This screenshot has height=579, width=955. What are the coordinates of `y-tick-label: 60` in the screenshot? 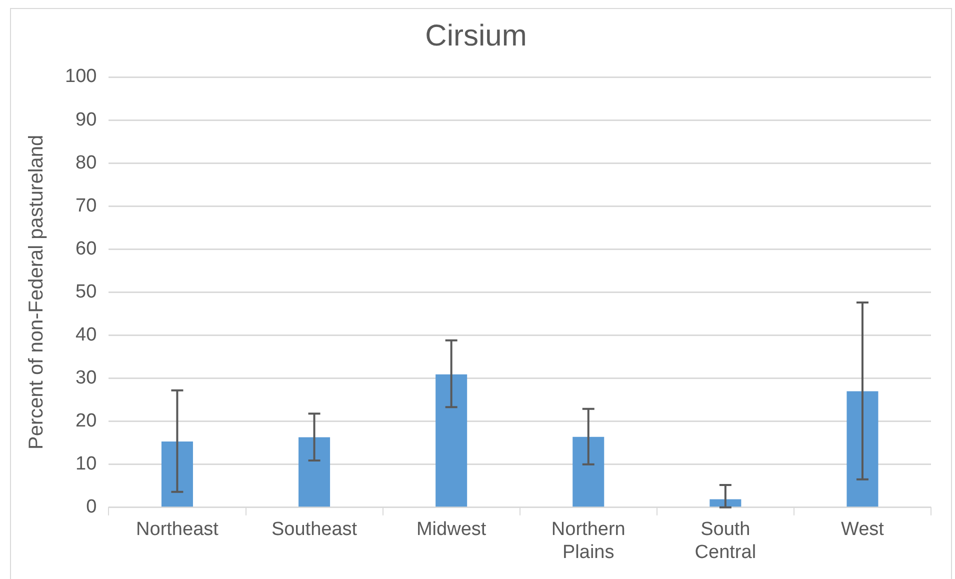 It's located at (86, 249).